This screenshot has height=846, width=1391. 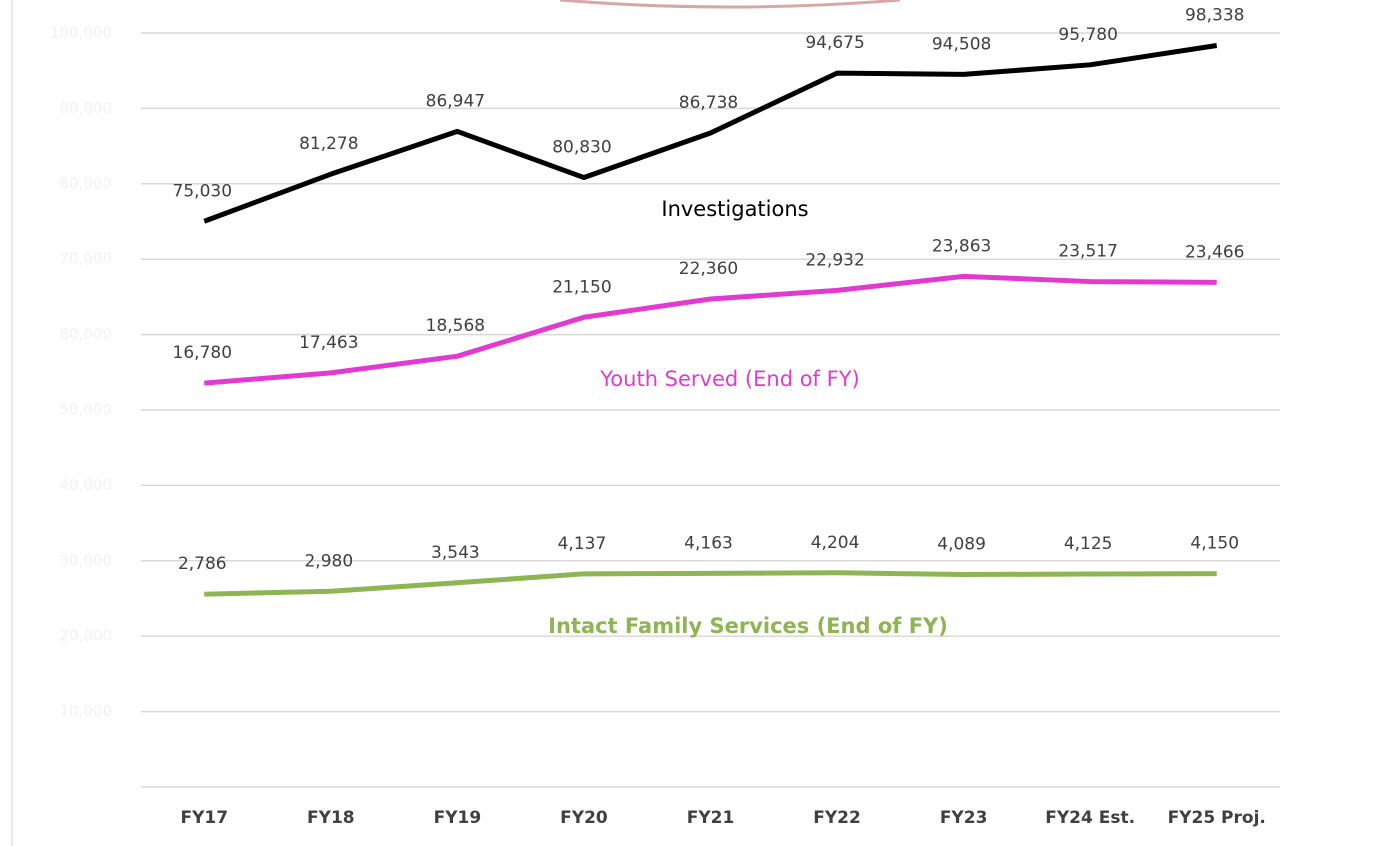 What do you see at coordinates (835, 543) in the screenshot?
I see `data-label: 4,204` at bounding box center [835, 543].